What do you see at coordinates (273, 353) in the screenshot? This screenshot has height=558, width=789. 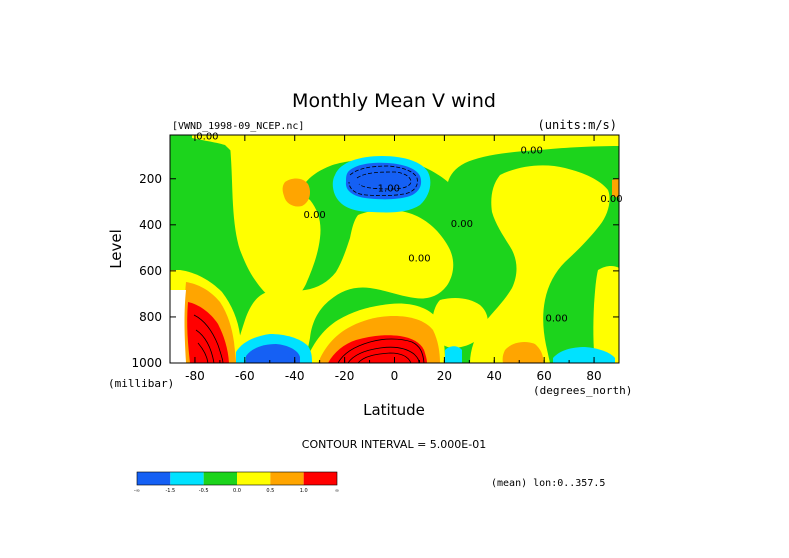 I see `region-blue-bottom-left` at bounding box center [273, 353].